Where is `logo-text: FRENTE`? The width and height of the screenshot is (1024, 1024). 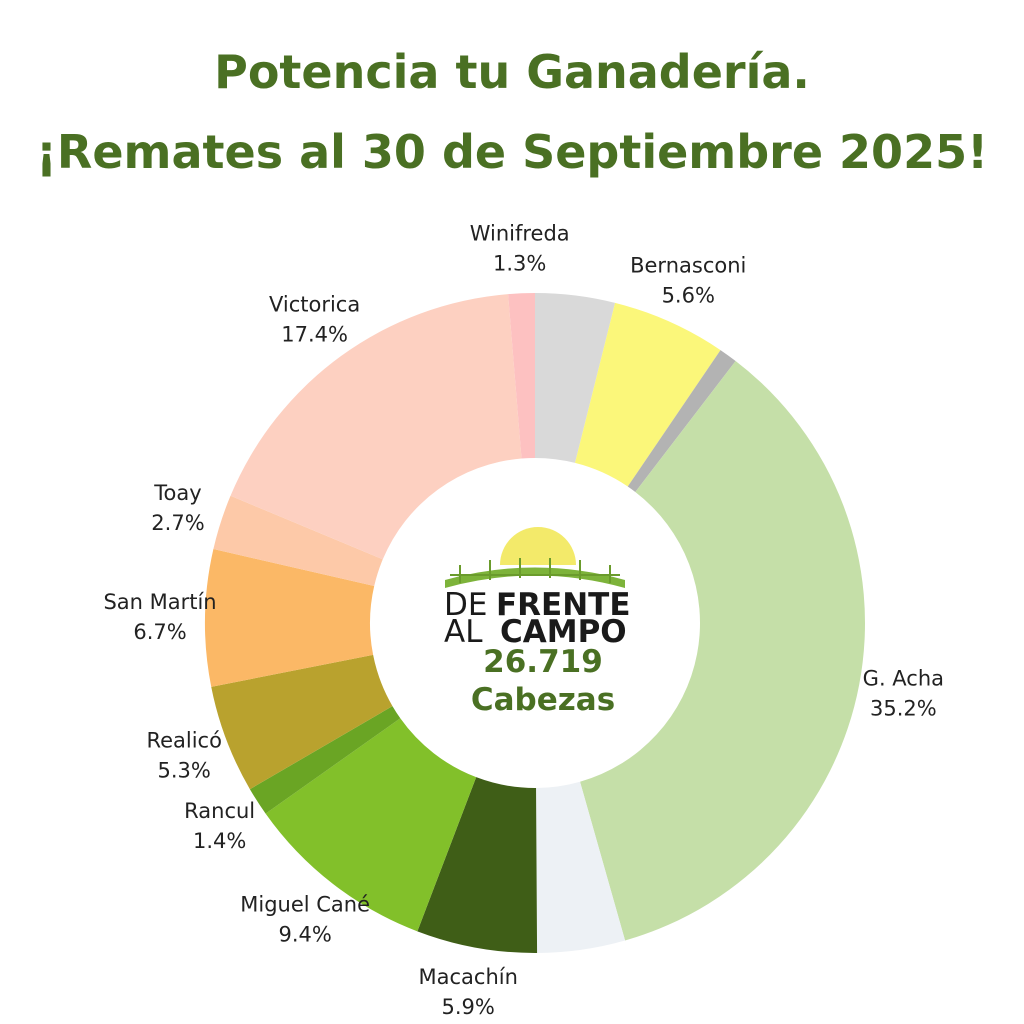 logo-text: FRENTE is located at coordinates (563, 605).